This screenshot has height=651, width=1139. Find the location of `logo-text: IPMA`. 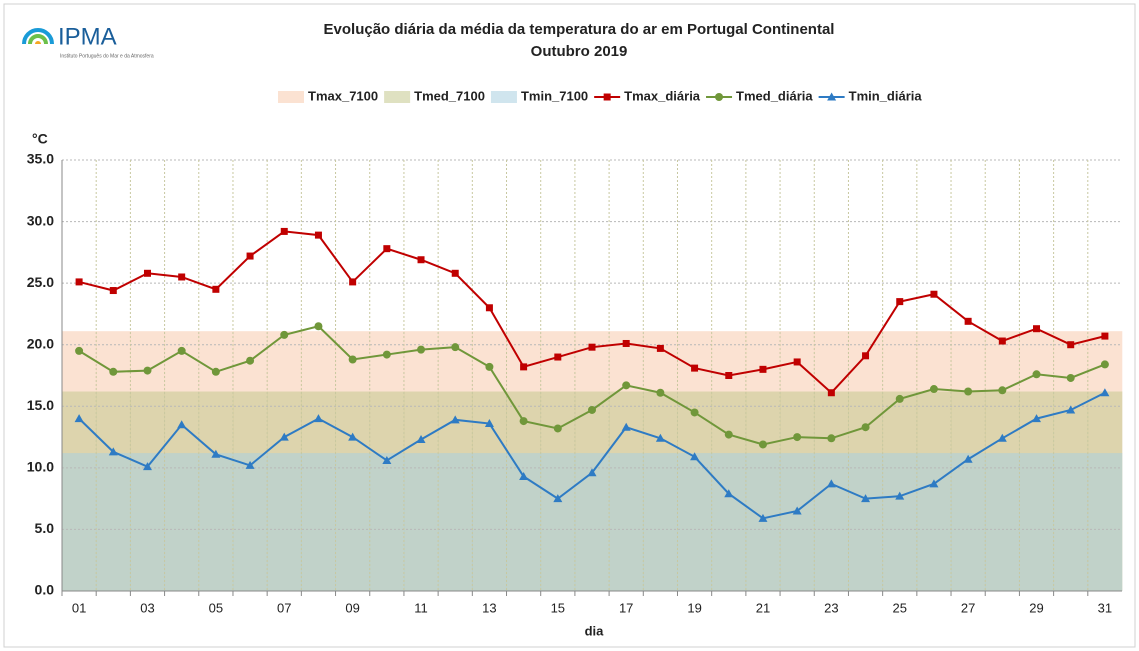

logo-text: IPMA is located at coordinates (87, 36).